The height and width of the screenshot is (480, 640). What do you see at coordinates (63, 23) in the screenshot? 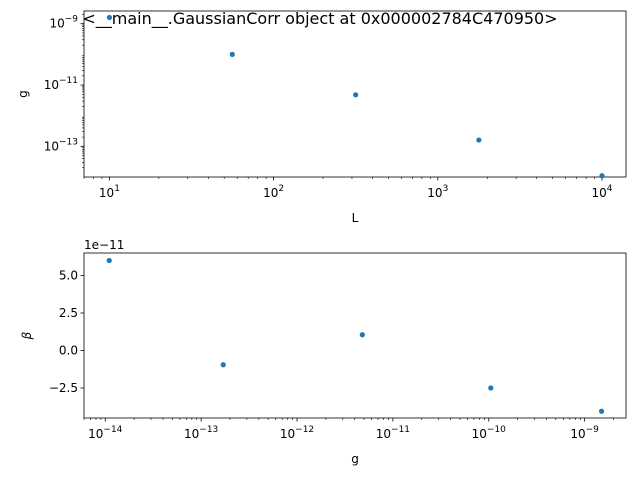
I see `y-tick-label: 10−9` at bounding box center [63, 23].